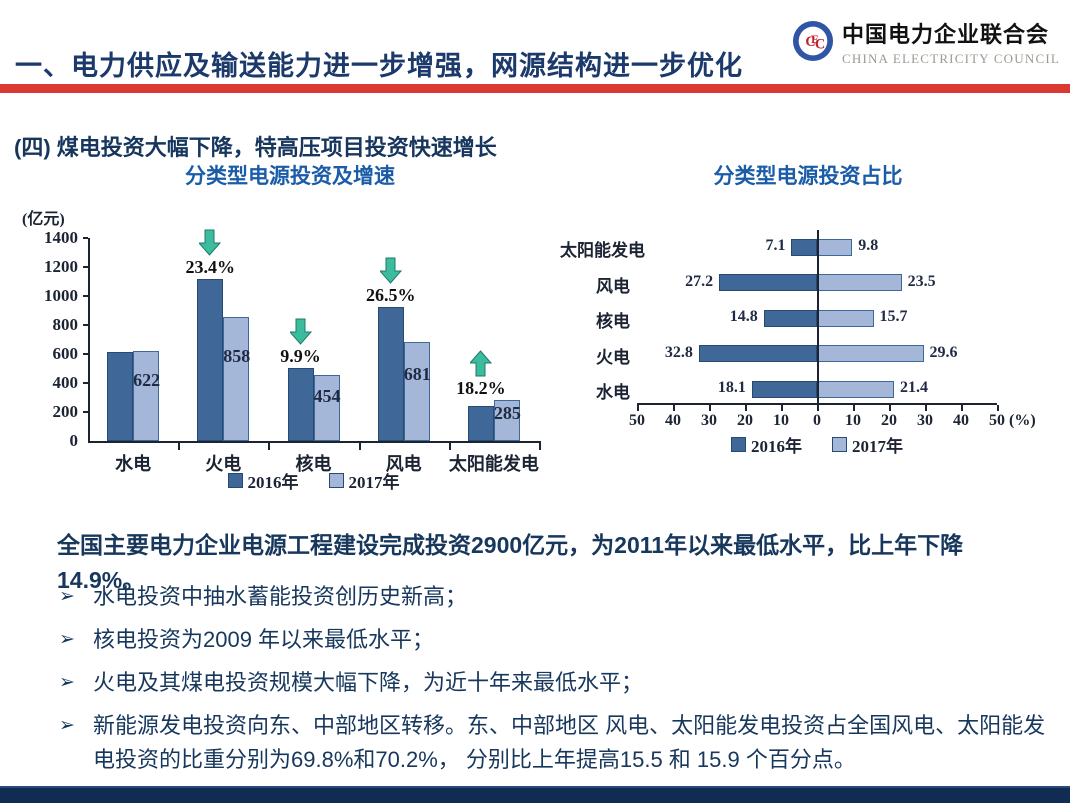  Describe the element at coordinates (950, 58) in the screenshot. I see `org-name-en: CHINA ELECTRICITY COUNCIL` at that location.